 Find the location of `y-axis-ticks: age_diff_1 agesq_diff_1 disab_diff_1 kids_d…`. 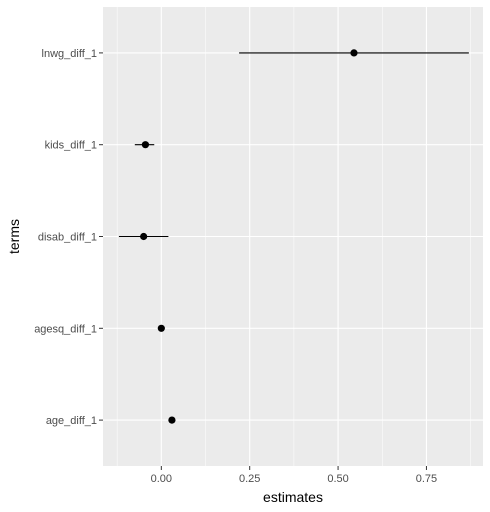

y-axis-ticks: age_diff_1 agesq_diff_1 disab_diff_1 kids_d… is located at coordinates (68, 237).